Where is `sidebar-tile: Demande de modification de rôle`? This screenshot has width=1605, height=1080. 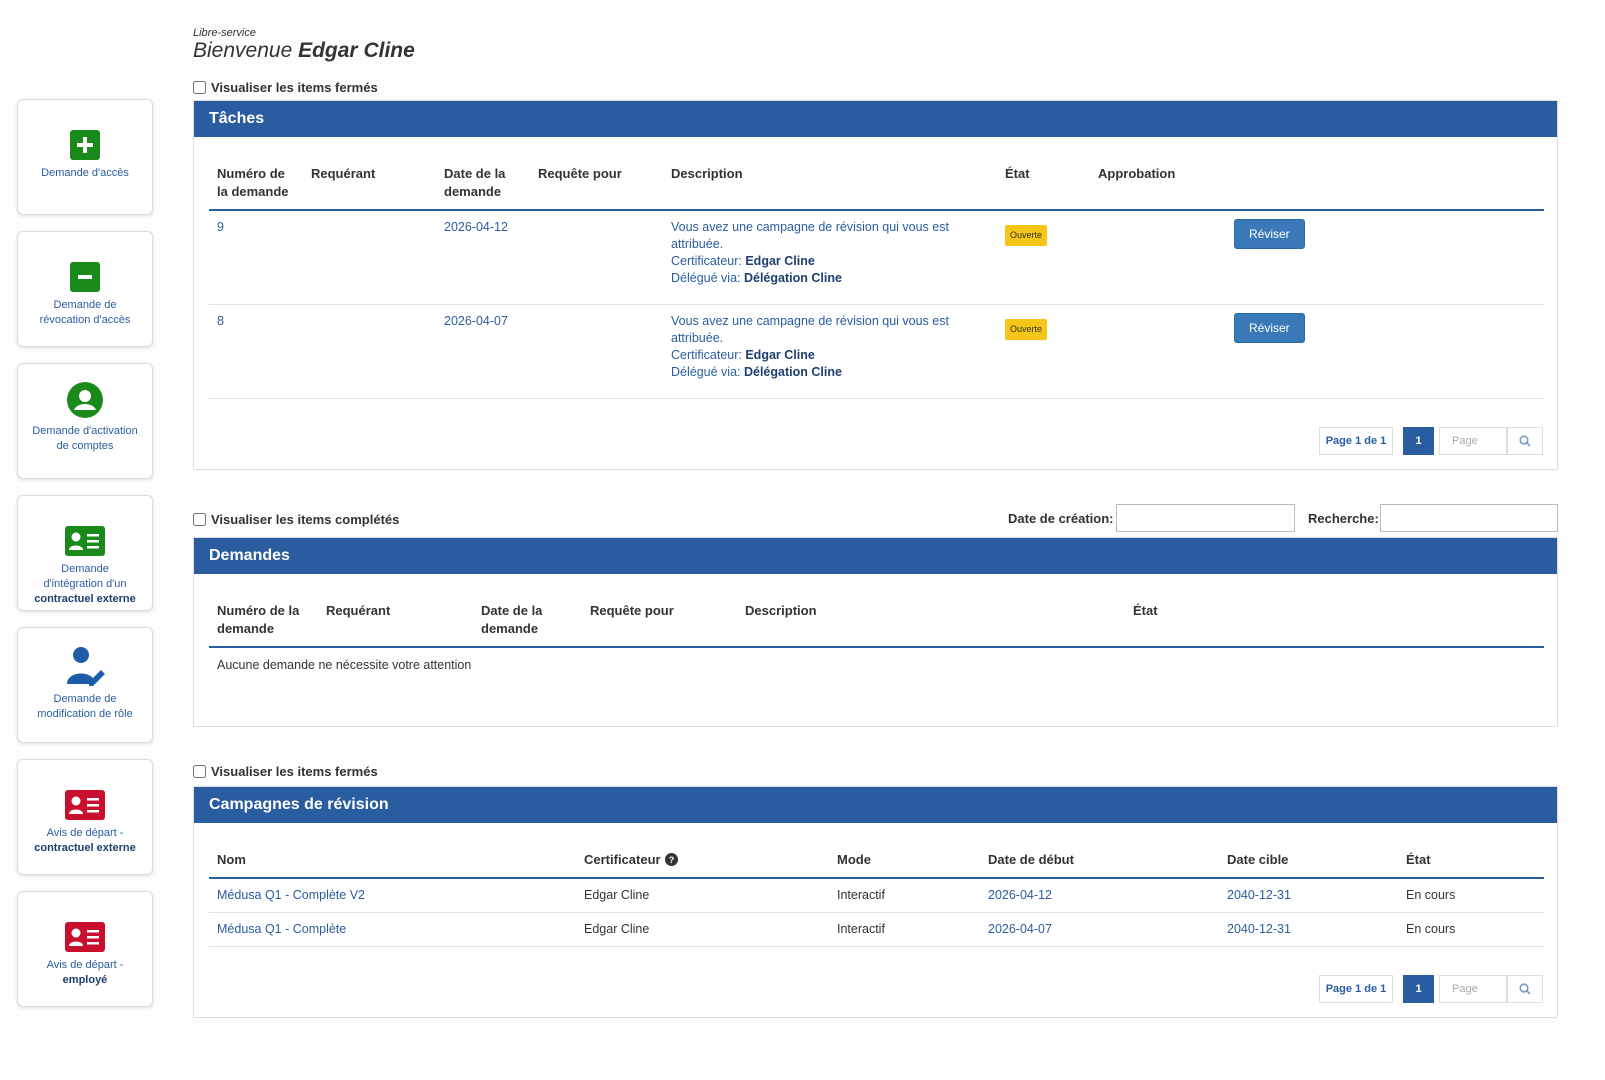 sidebar-tile: Demande de modification de rôle is located at coordinates (85, 685).